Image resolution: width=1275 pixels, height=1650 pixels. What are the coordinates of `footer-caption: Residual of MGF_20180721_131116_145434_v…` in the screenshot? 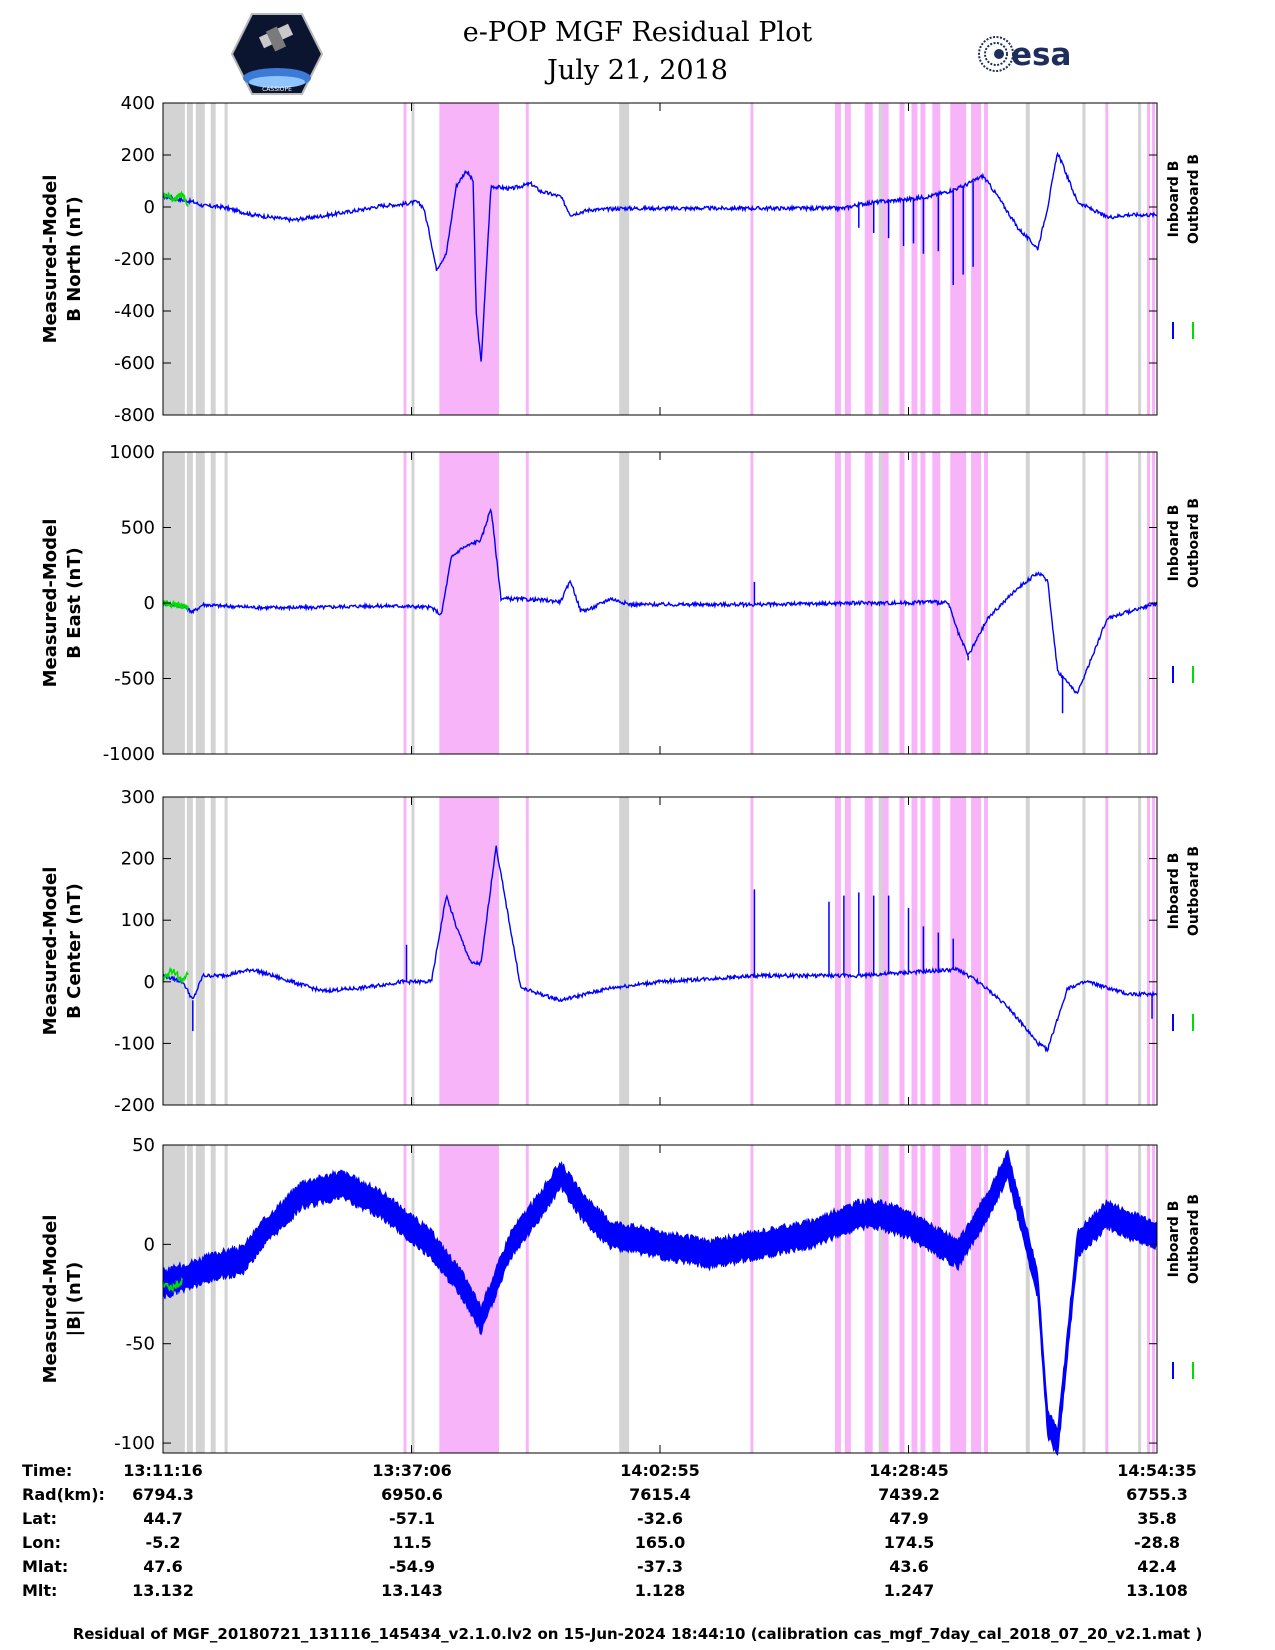 It's located at (637, 1634).